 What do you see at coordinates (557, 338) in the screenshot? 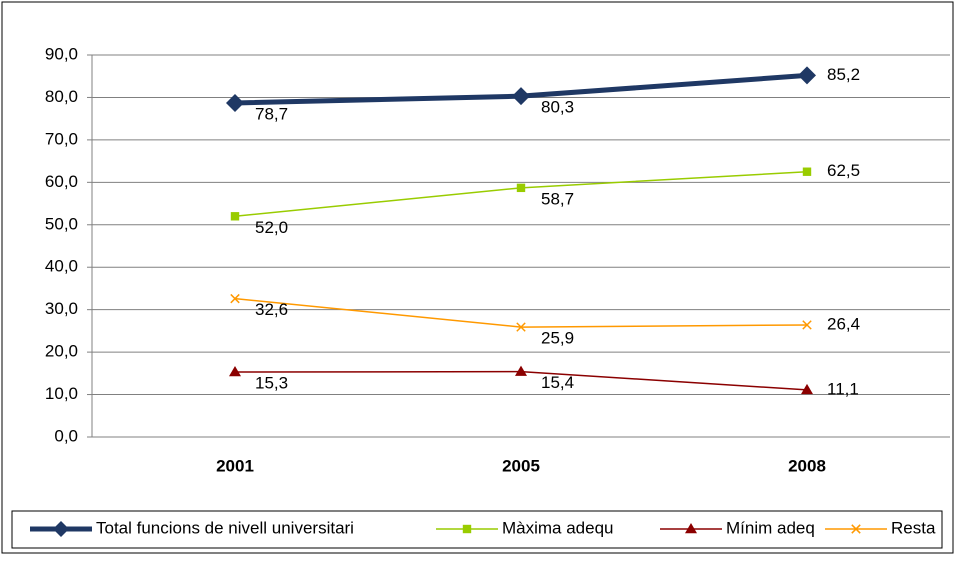
I see `data-label: 25,9` at bounding box center [557, 338].